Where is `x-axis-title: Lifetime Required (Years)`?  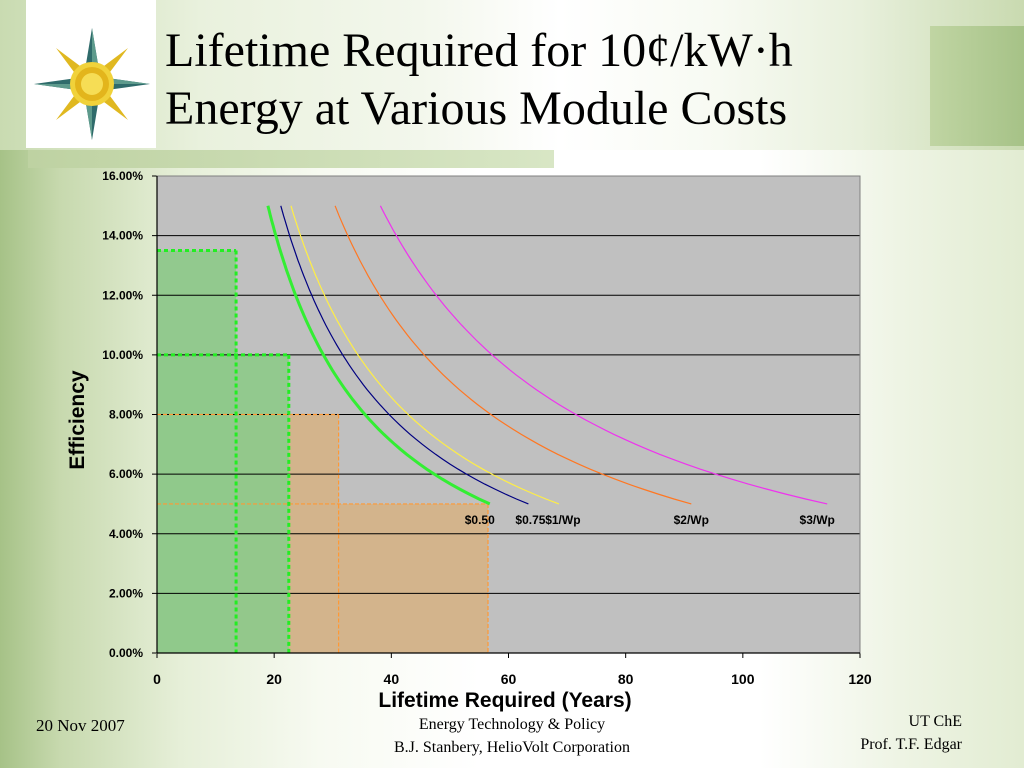 x-axis-title: Lifetime Required (Years) is located at coordinates (504, 700).